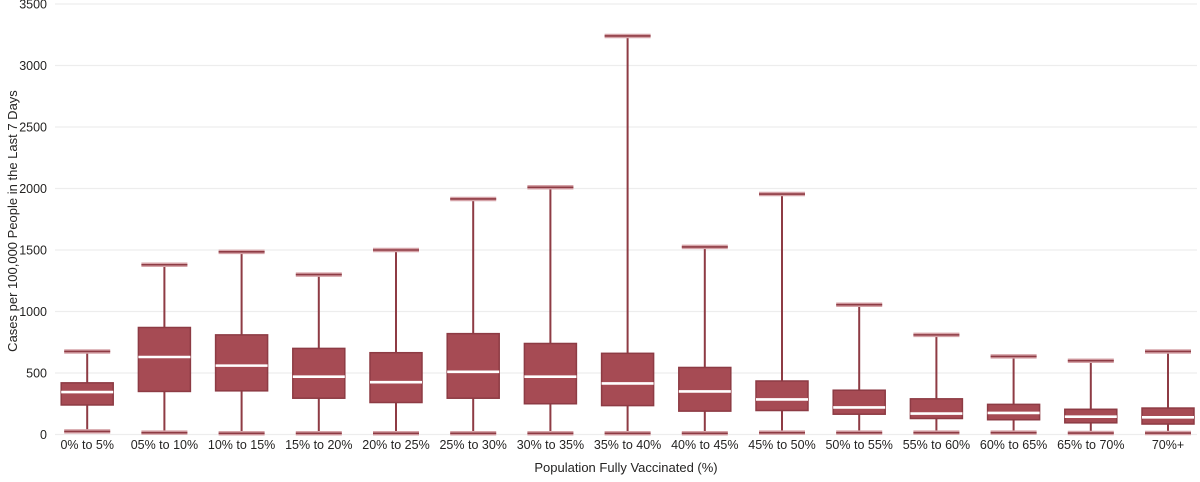  Describe the element at coordinates (33, 251) in the screenshot. I see `y-tick-label: 1500` at that location.